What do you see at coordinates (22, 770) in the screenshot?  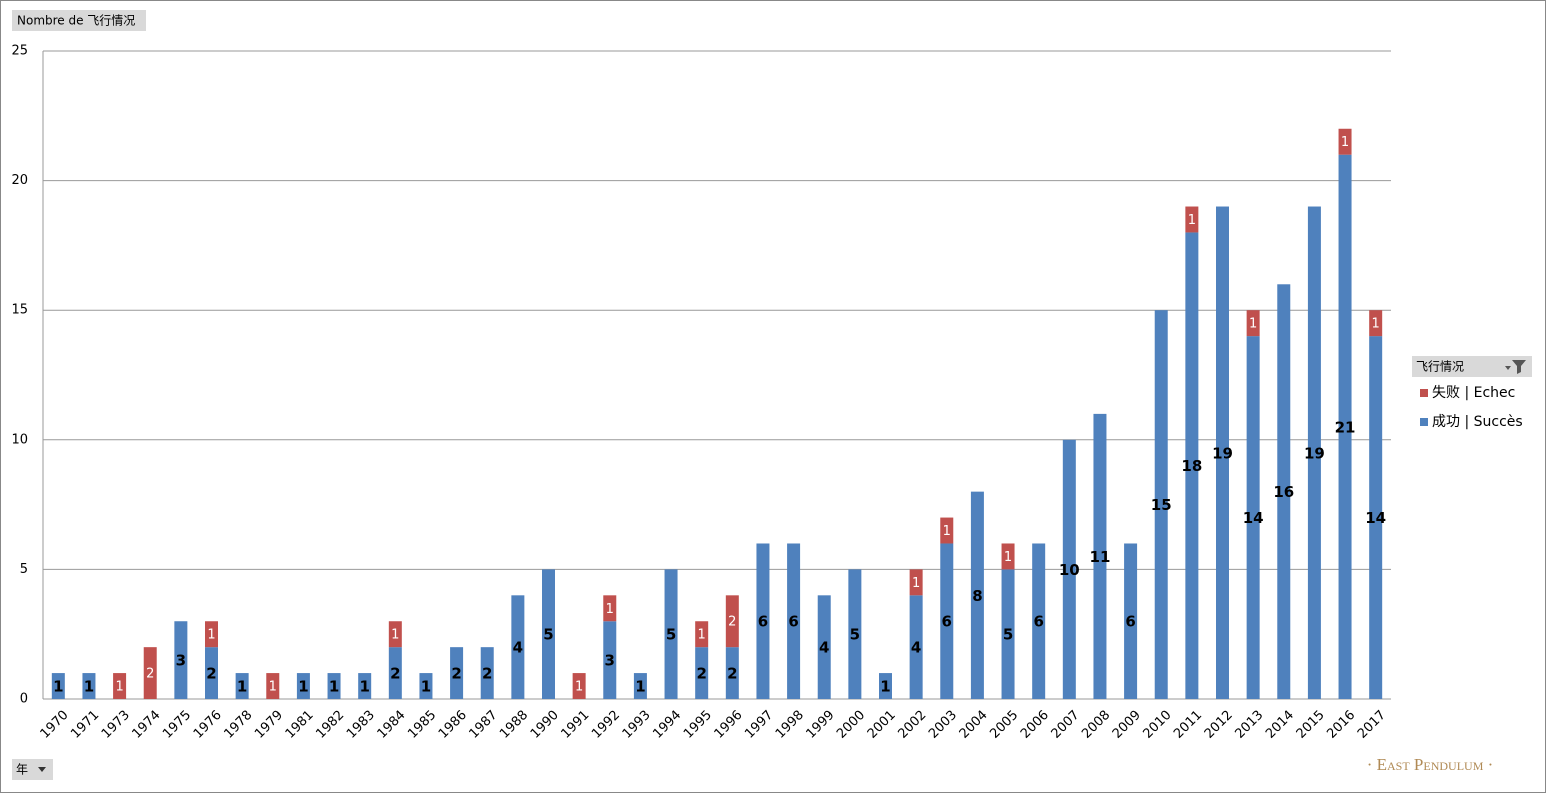 I see `axis-button-label: 年` at bounding box center [22, 770].